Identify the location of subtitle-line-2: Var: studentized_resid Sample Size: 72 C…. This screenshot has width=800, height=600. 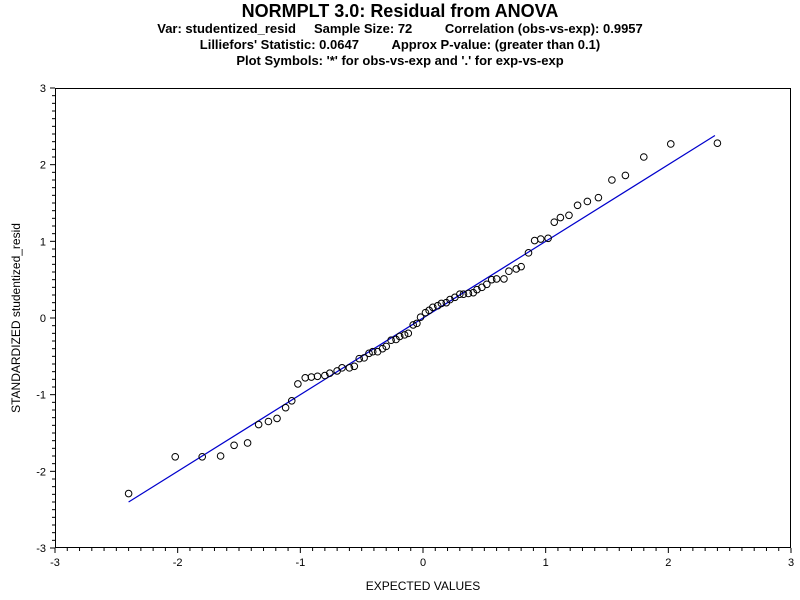
(400, 29).